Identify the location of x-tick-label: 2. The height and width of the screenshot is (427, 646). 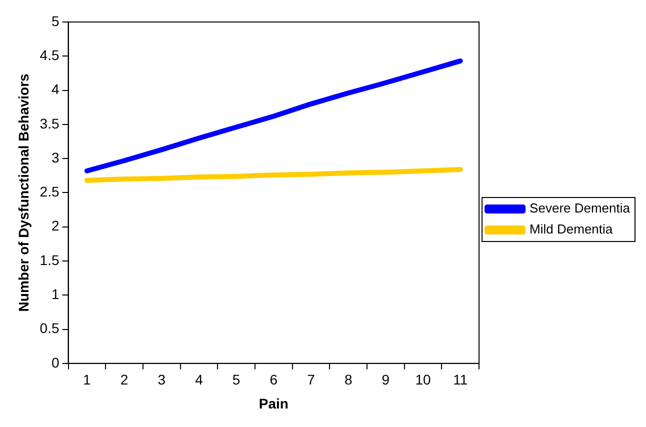
(124, 380).